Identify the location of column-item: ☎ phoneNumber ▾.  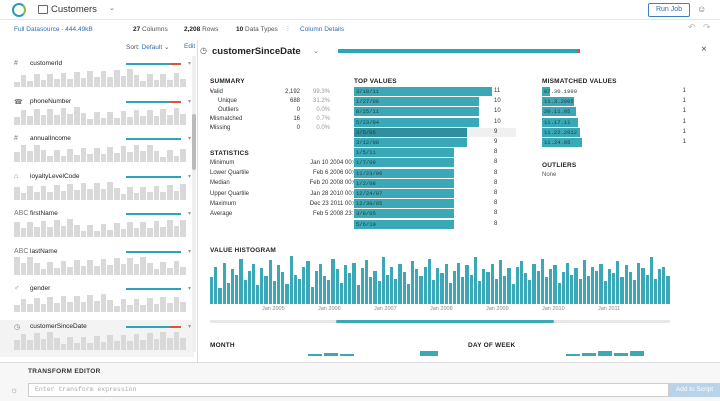
(97, 113).